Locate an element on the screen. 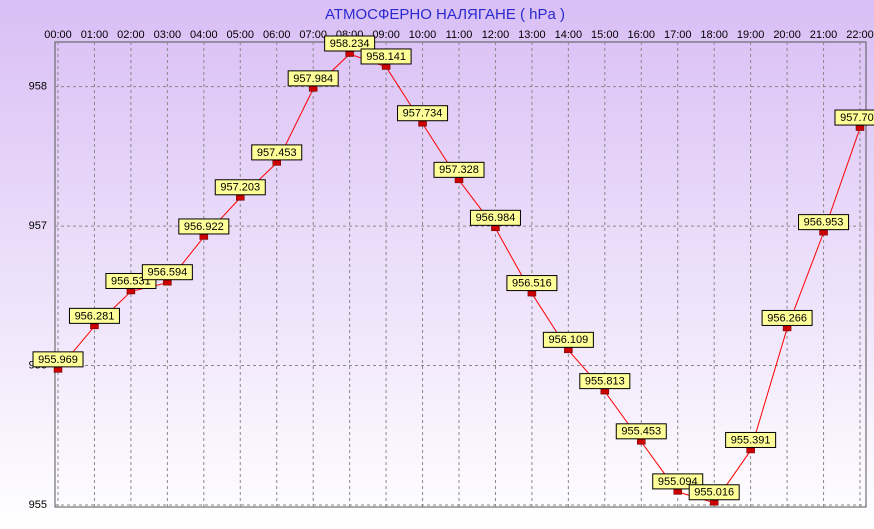  x-tick-label: 17:00 is located at coordinates (678, 35).